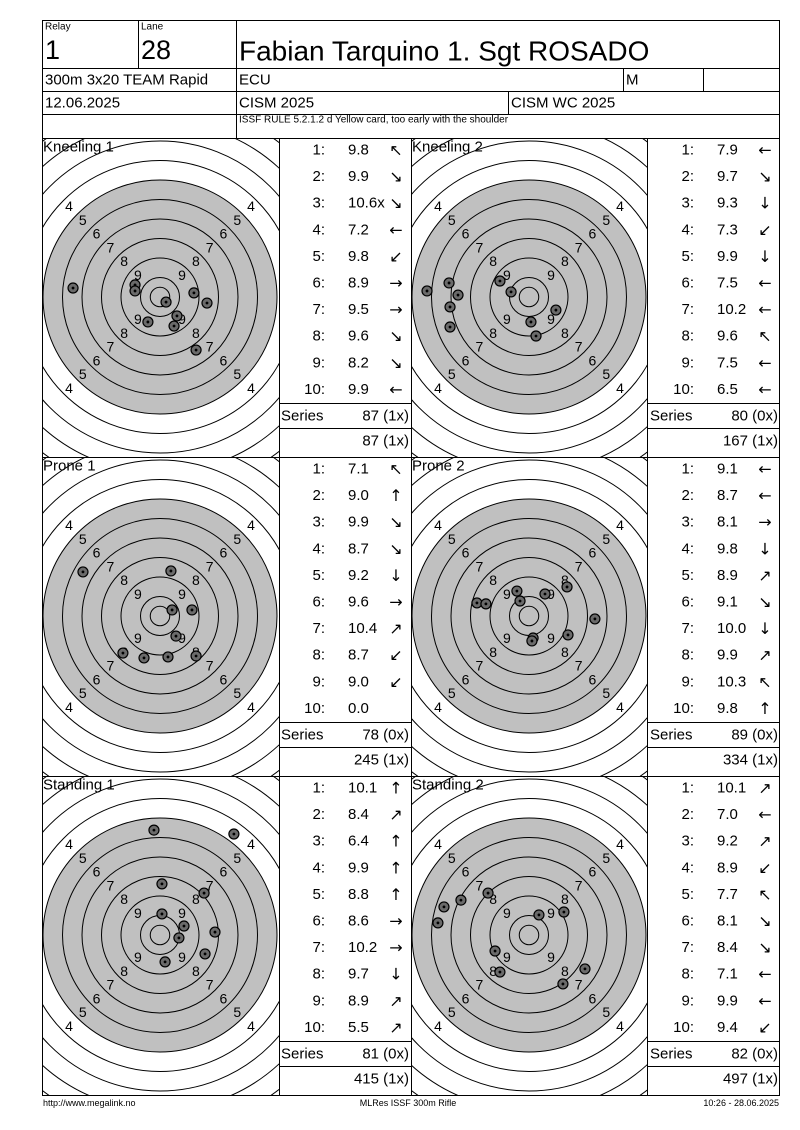 The image size is (800, 1130). Describe the element at coordinates (727, 469) in the screenshot. I see `shot-score: 9.1` at that location.